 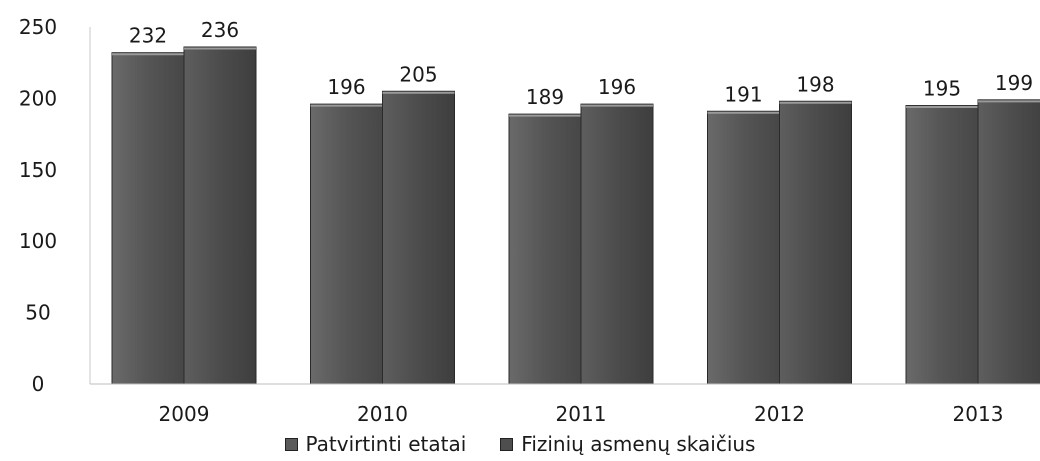 What do you see at coordinates (382, 414) in the screenshot?
I see `x-tick-label-2010: 2010` at bounding box center [382, 414].